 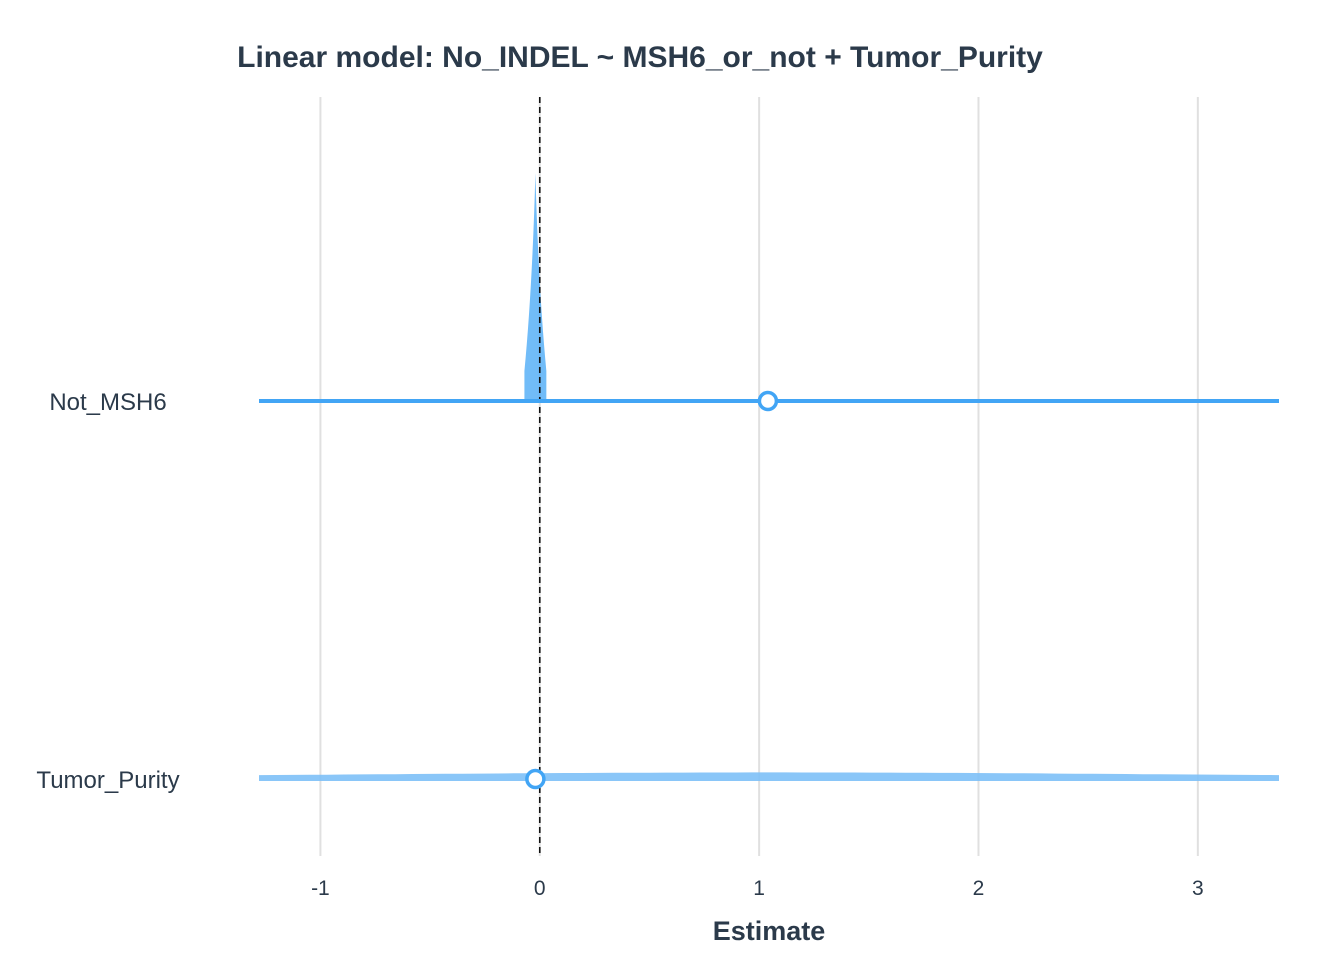 What do you see at coordinates (767, 401) in the screenshot?
I see `estimate-point-Not_MSH6` at bounding box center [767, 401].